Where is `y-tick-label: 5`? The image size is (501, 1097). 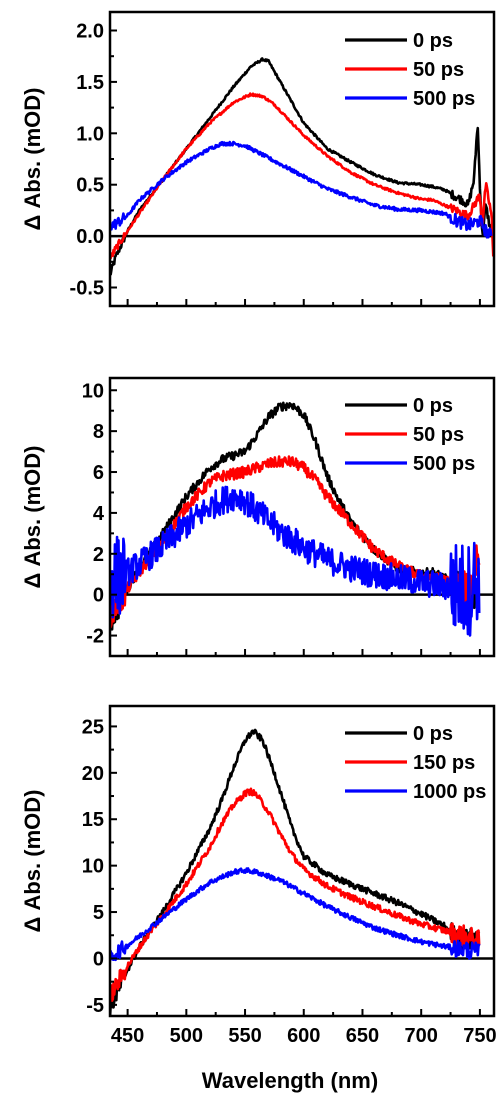 y-tick-label: 5 is located at coordinates (98, 913).